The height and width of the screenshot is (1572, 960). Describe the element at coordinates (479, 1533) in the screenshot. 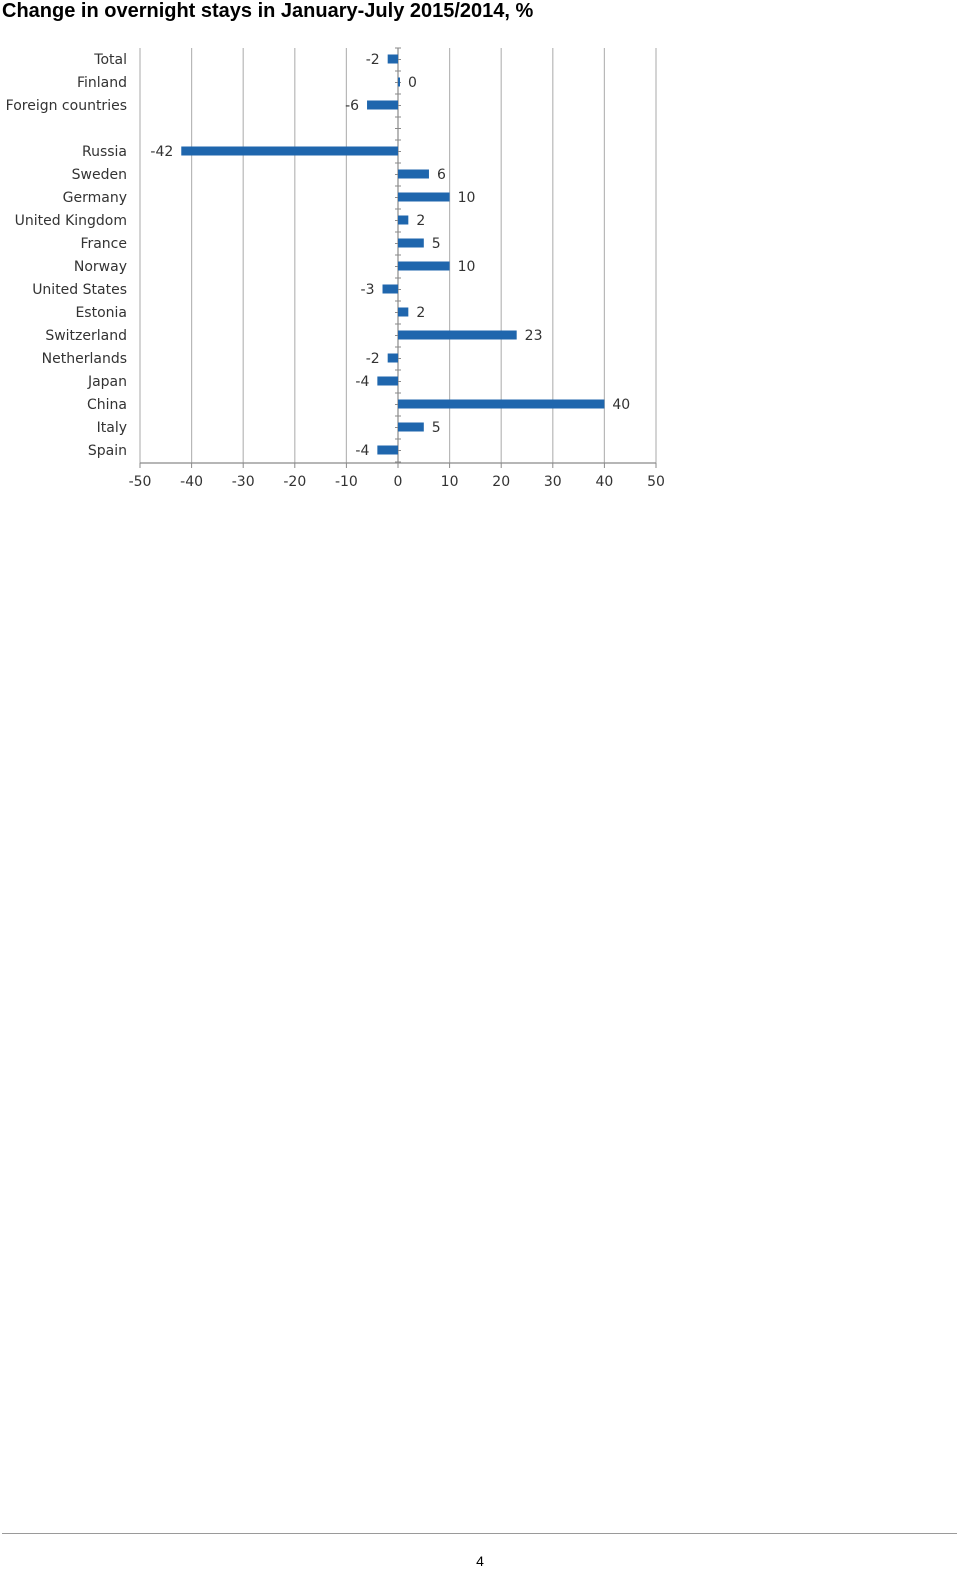

I see `footer-divider` at that location.